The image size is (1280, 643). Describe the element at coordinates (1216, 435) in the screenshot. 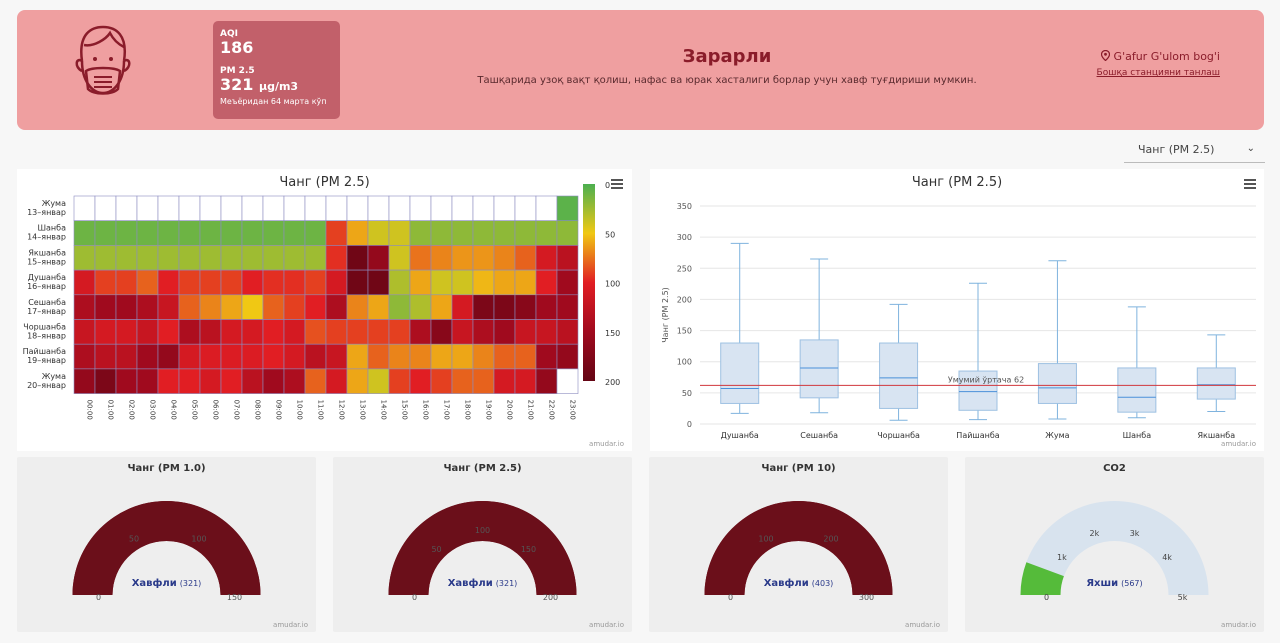

I see `boxplot-category-label: Якшанба` at that location.